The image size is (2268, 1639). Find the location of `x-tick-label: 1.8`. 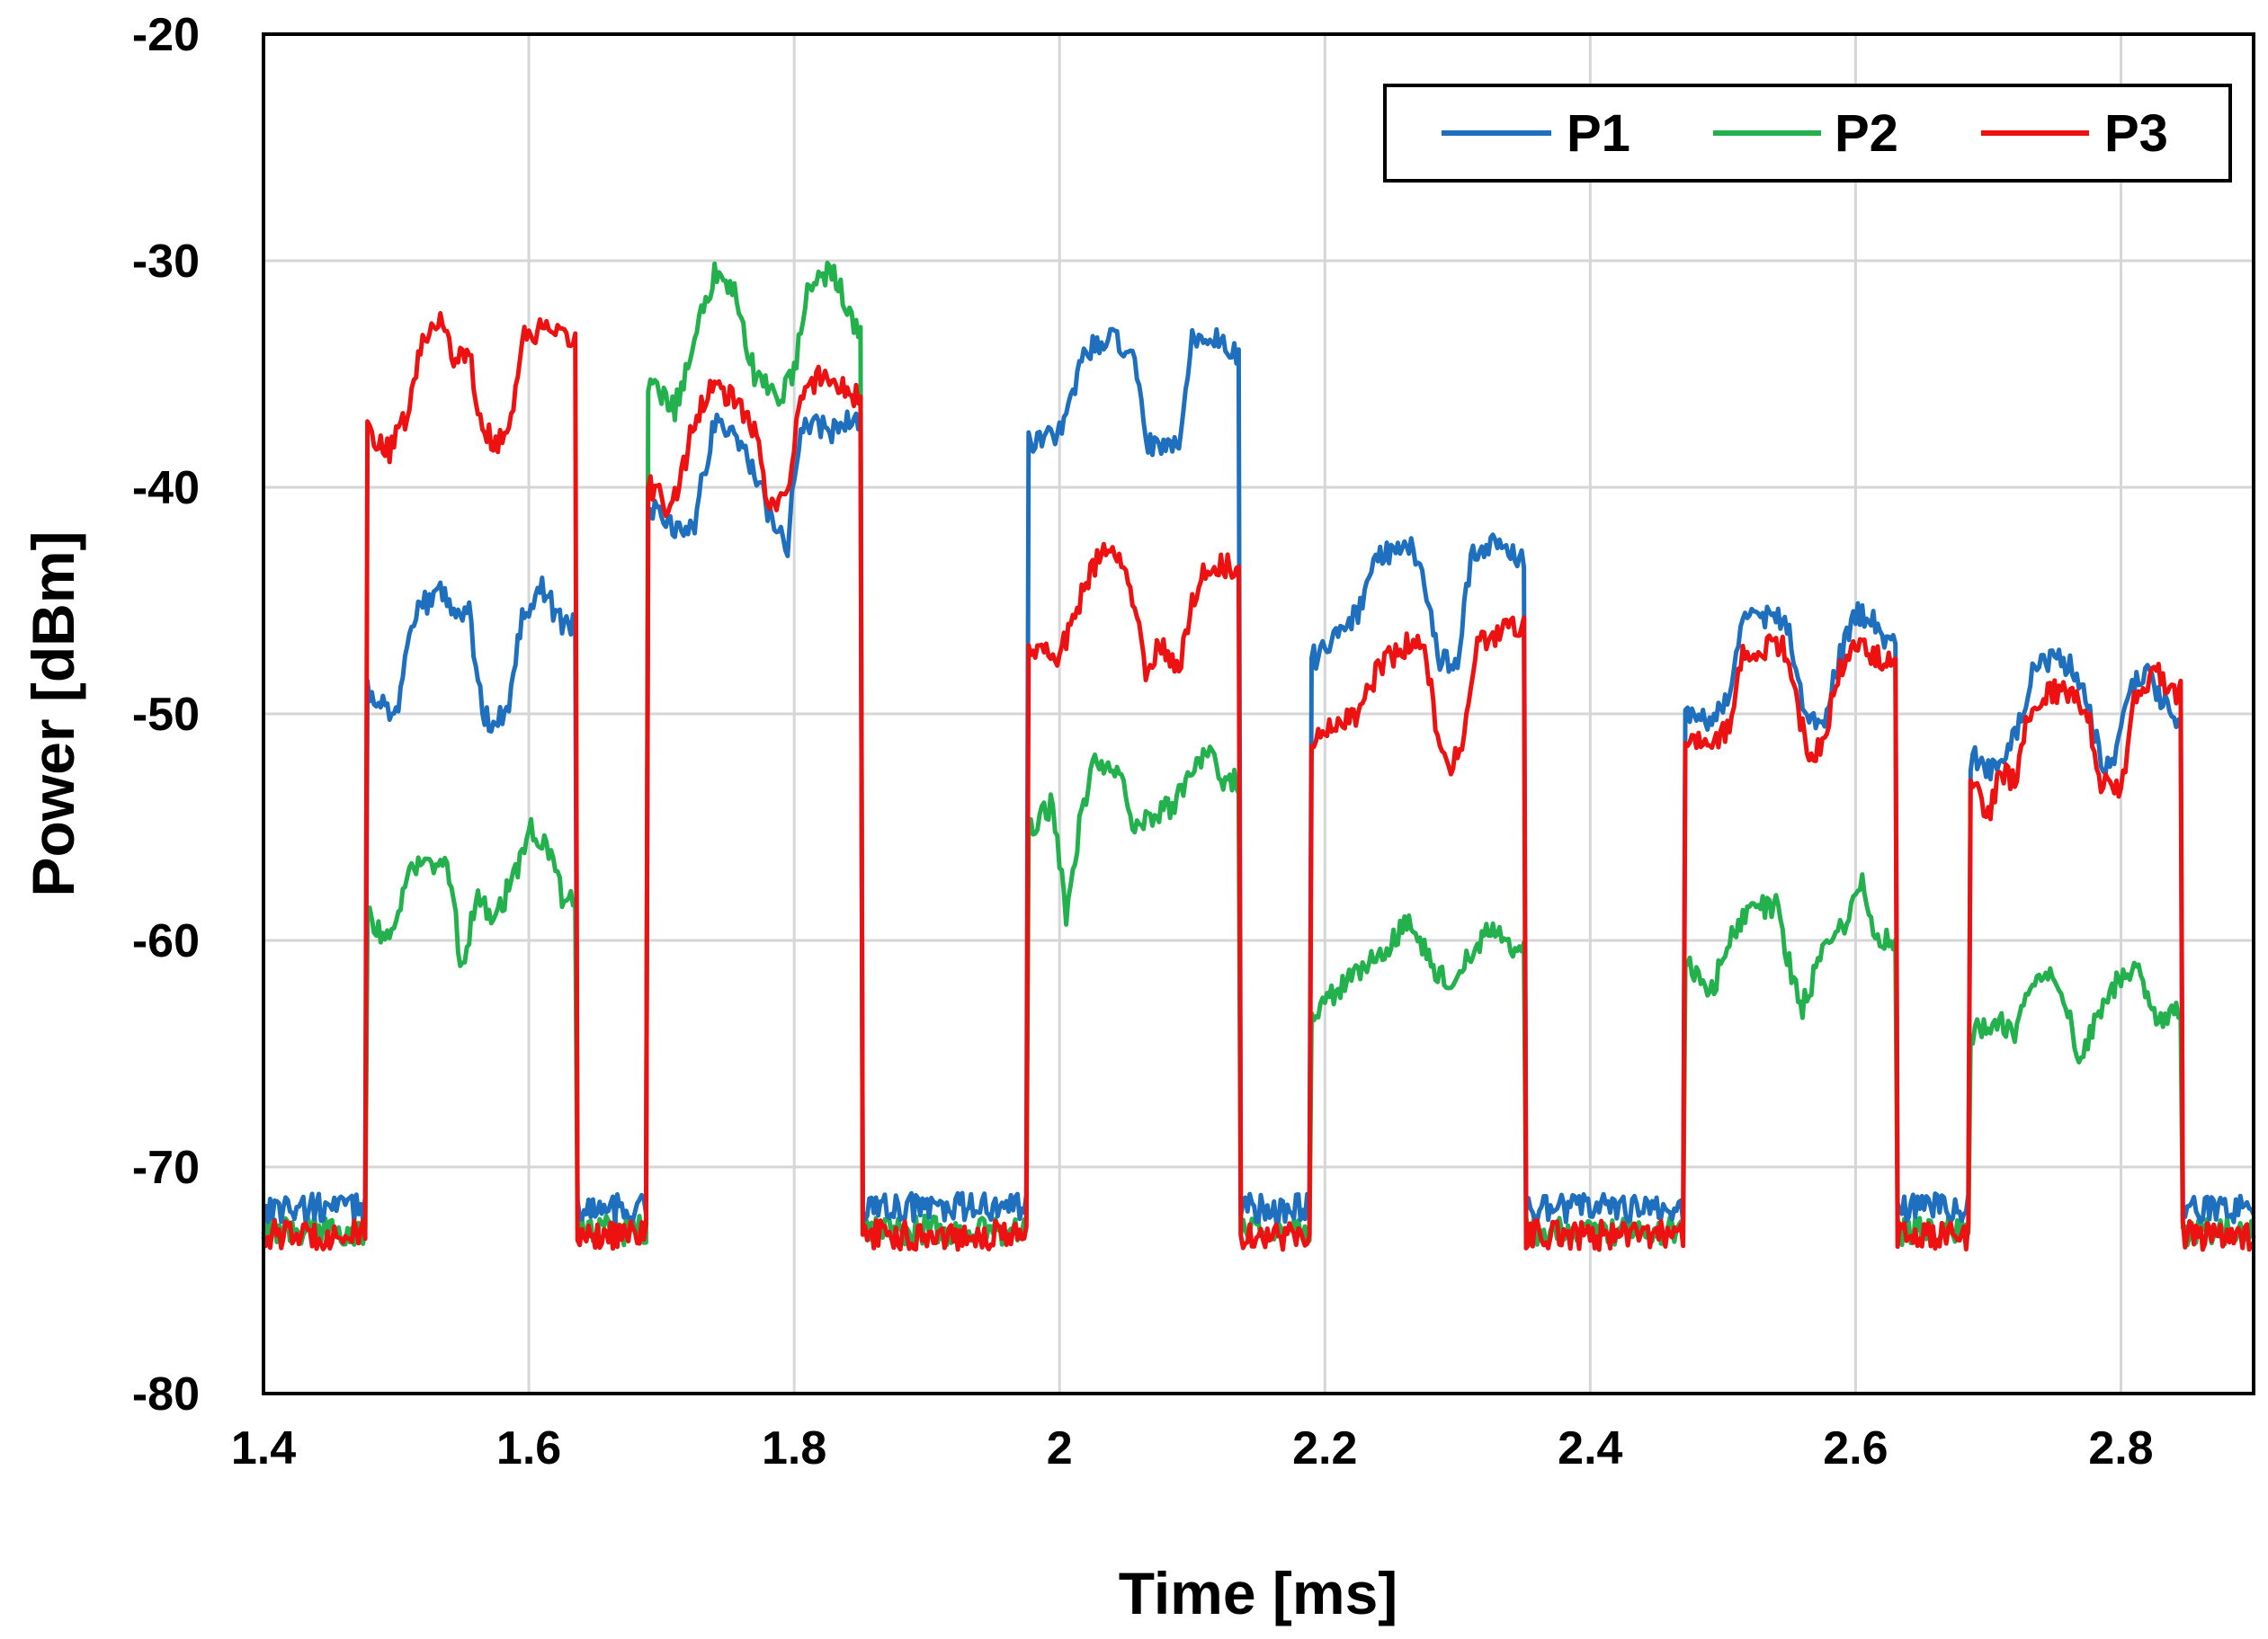

x-tick-label: 1.8 is located at coordinates (794, 1448).